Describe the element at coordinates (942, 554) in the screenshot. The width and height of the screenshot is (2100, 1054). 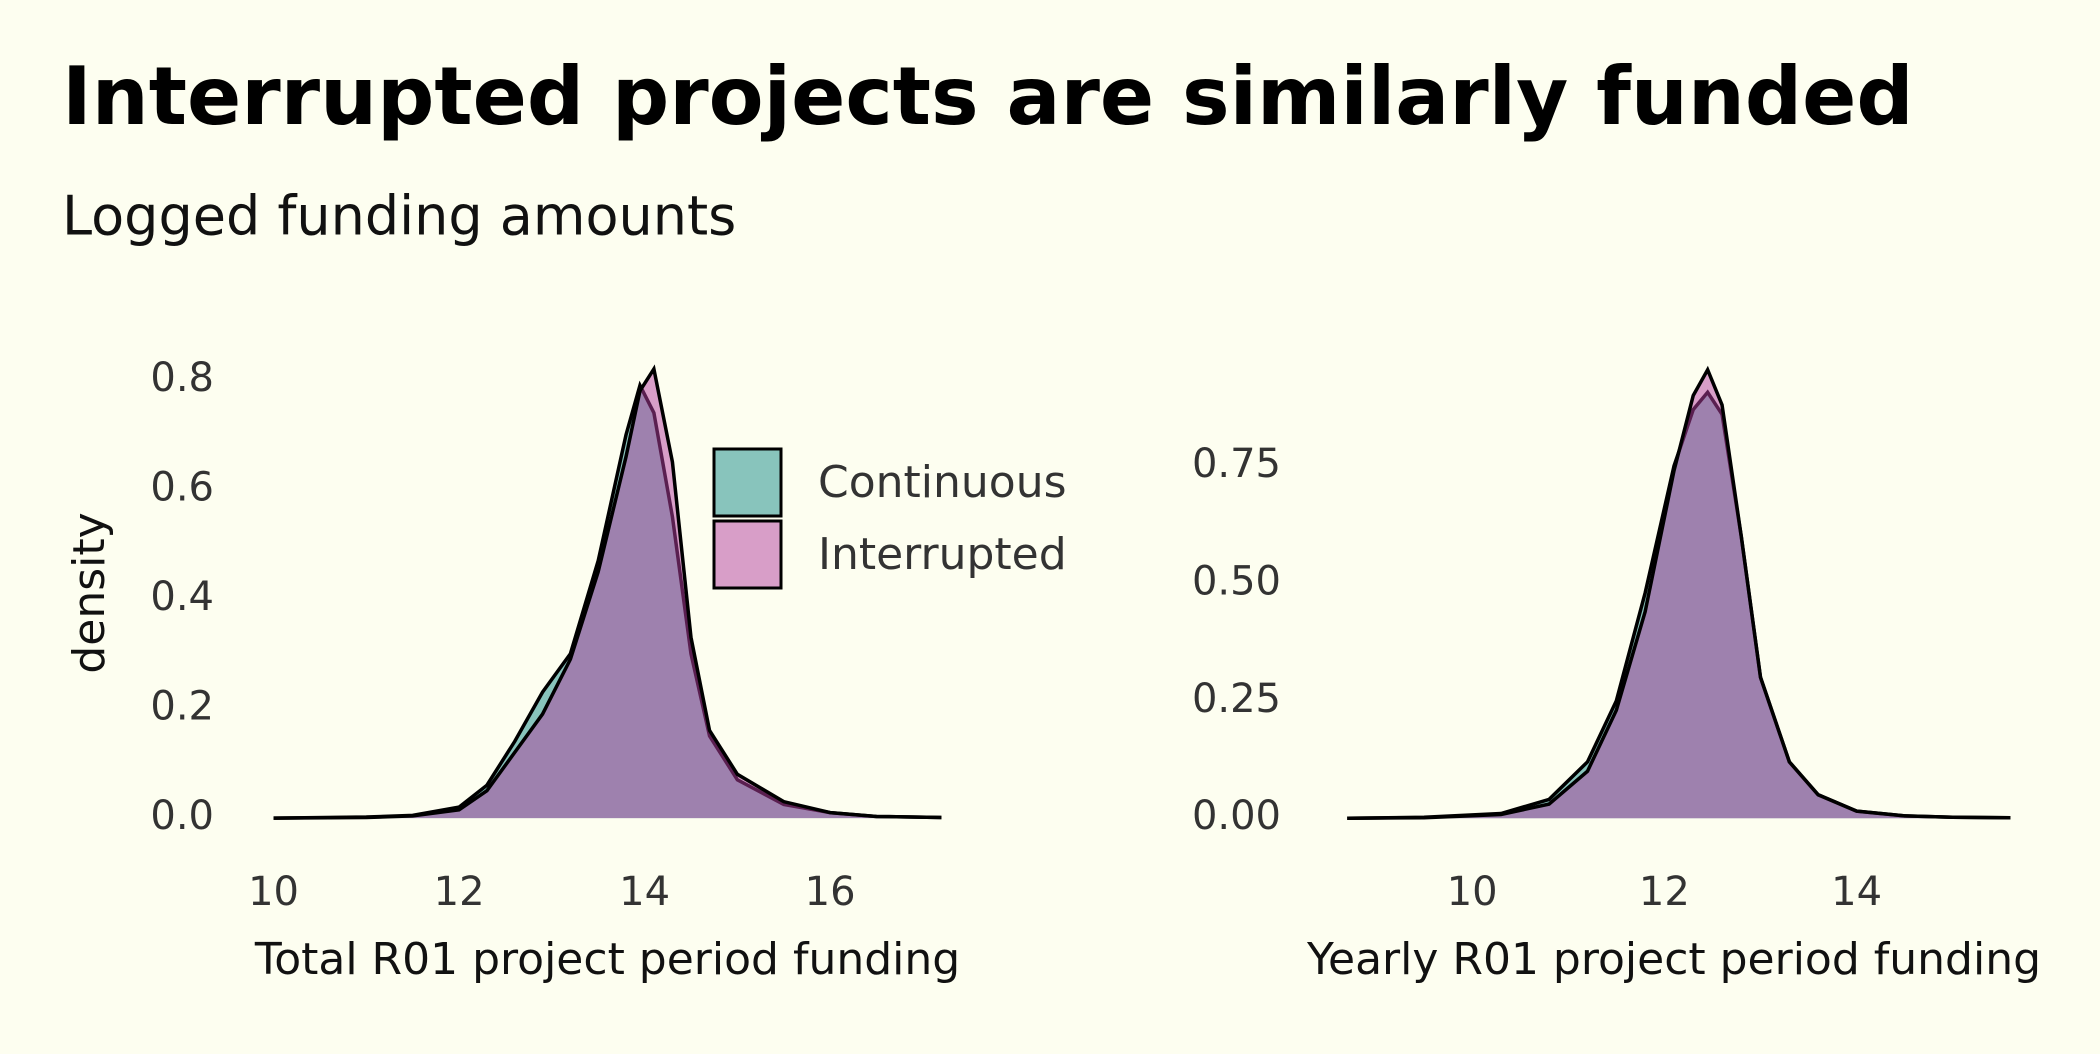
I see `legend-label: Interrupted` at that location.